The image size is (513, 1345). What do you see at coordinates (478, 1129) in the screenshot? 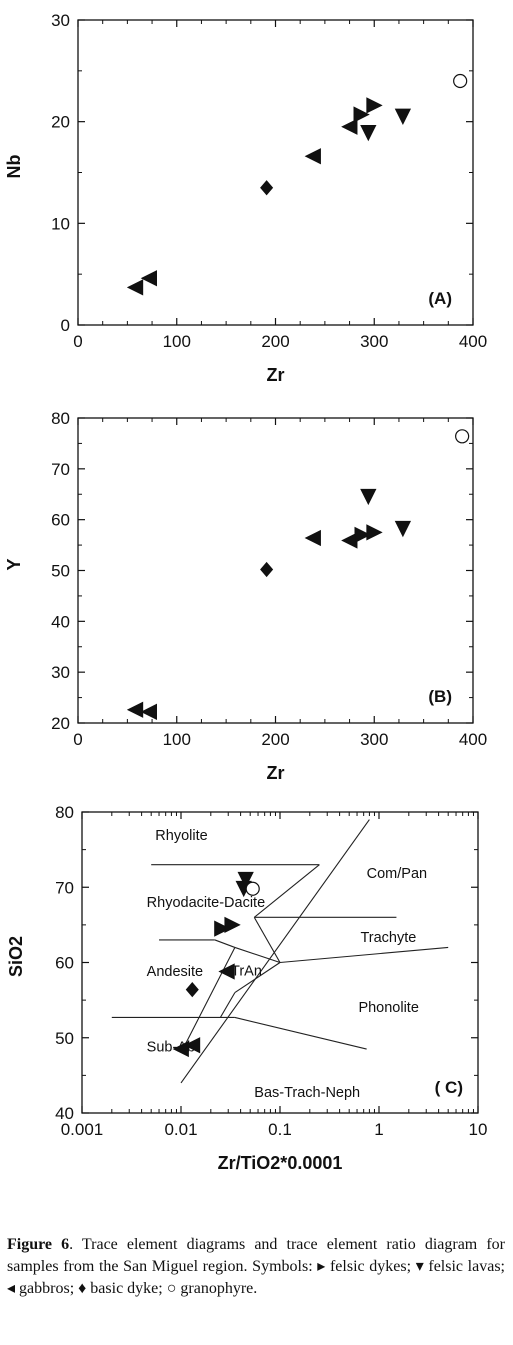
I see `x-tick-label: 10` at bounding box center [478, 1129].